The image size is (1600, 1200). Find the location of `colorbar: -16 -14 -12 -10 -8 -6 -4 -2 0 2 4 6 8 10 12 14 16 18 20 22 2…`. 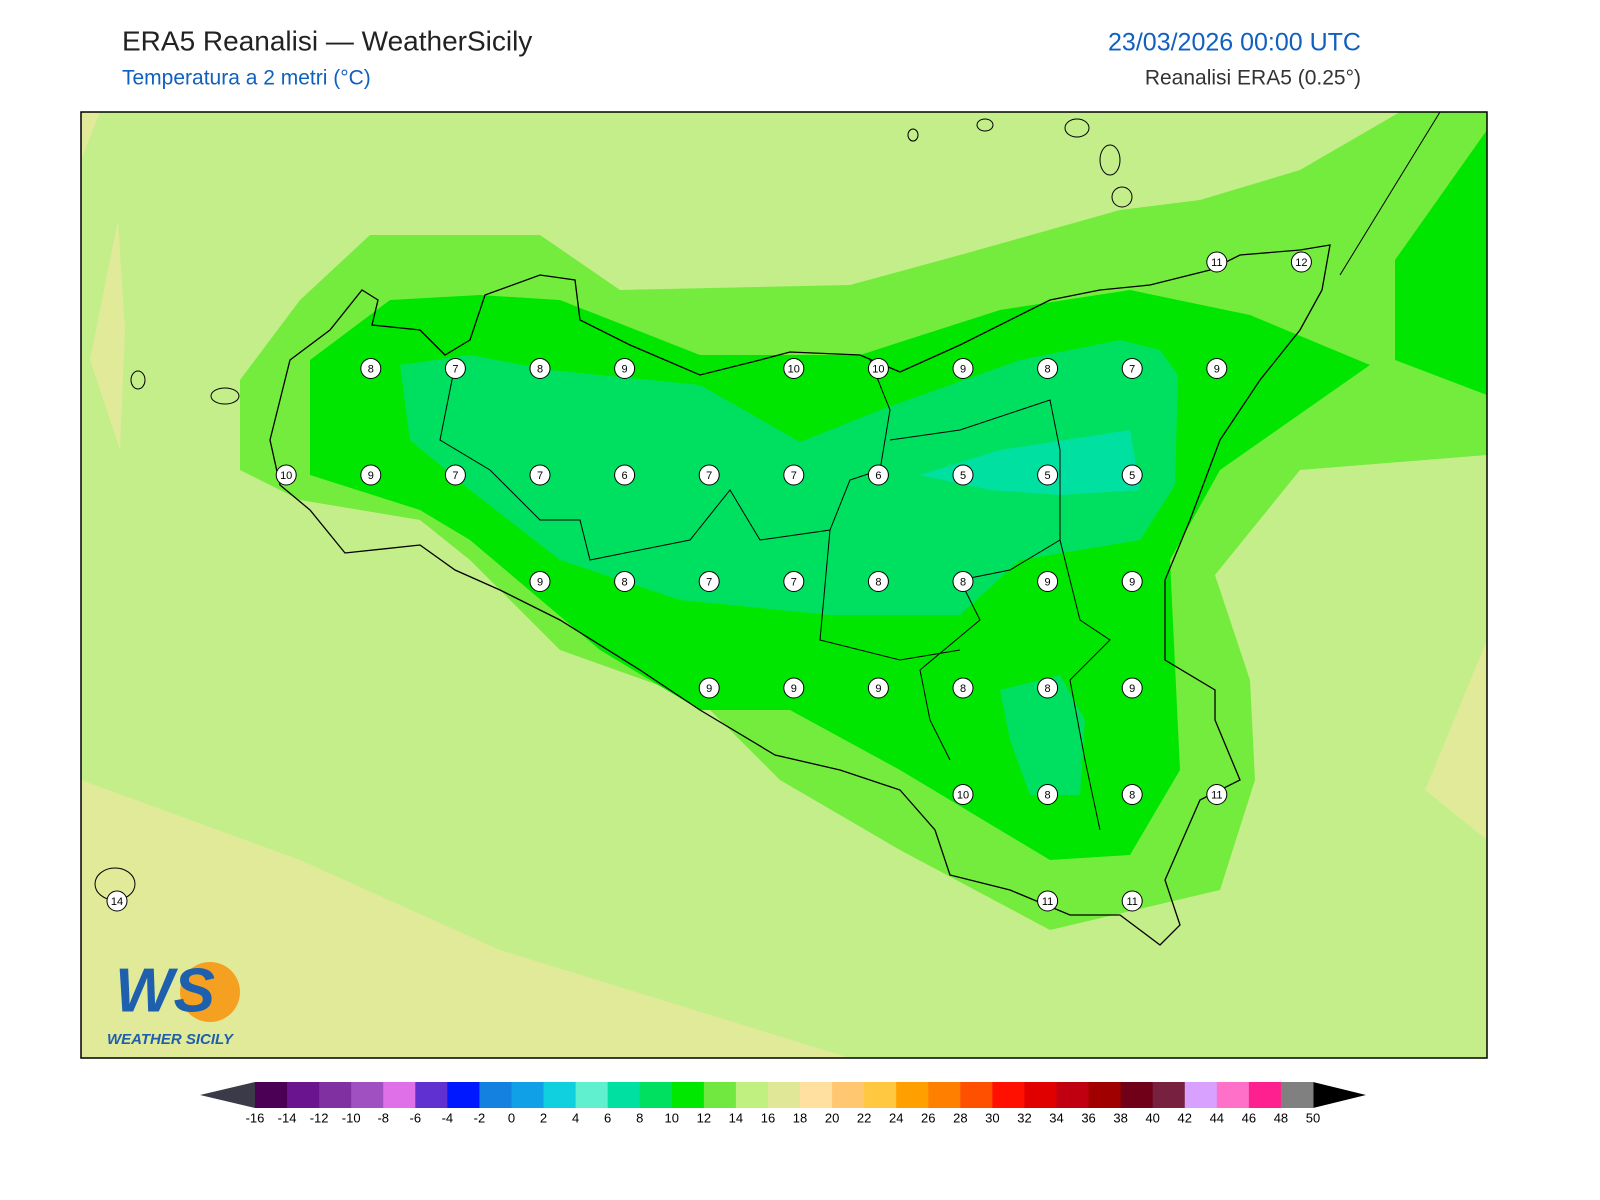

colorbar: -16 -14 -12 -10 -8 -6 -4 -2 0 2 4 6 8 10 12 14 16 18 20 22 2… is located at coordinates (783, 1103).